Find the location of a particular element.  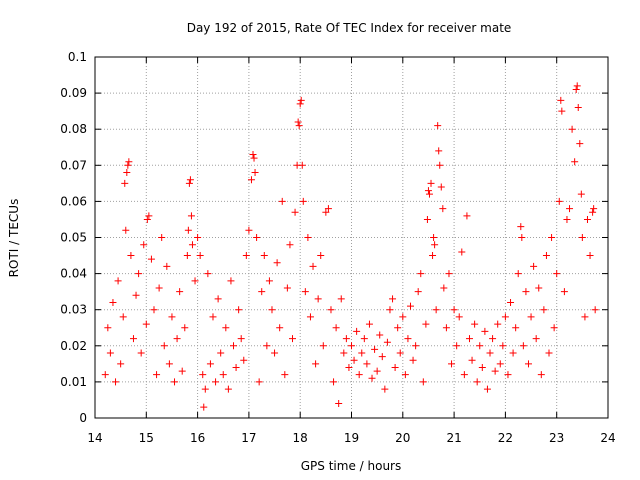

x-tick-label: 23 is located at coordinates (556, 438).